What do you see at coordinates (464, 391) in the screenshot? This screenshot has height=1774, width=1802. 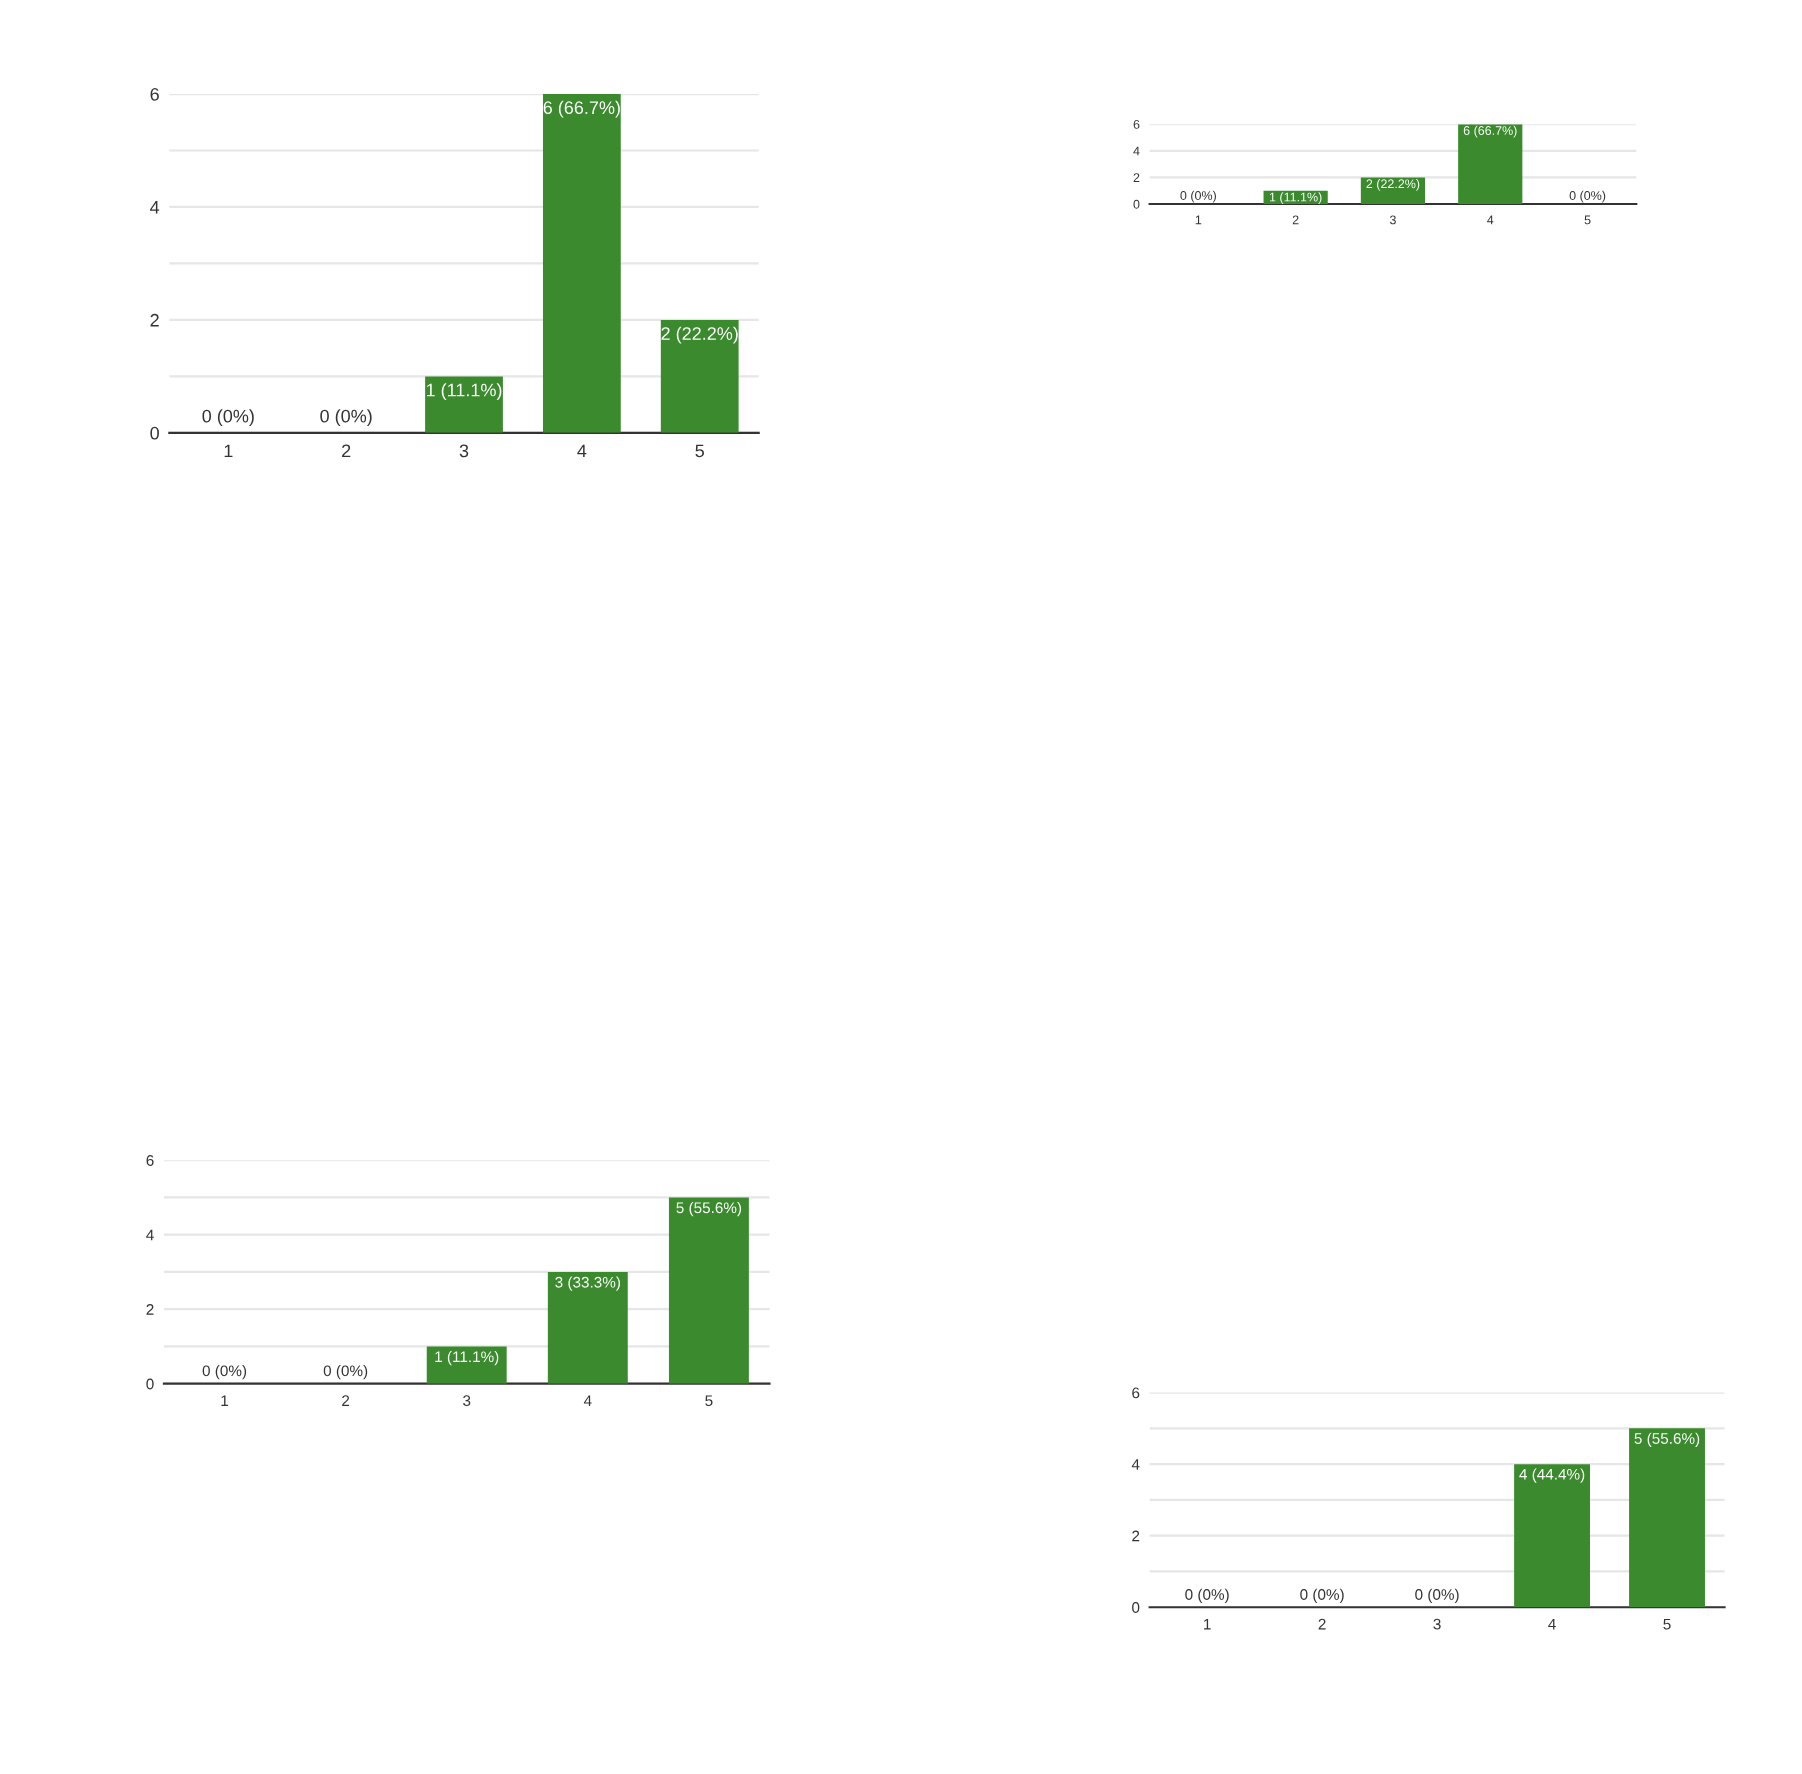 I see `data-label: 1 (11.1%)` at bounding box center [464, 391].